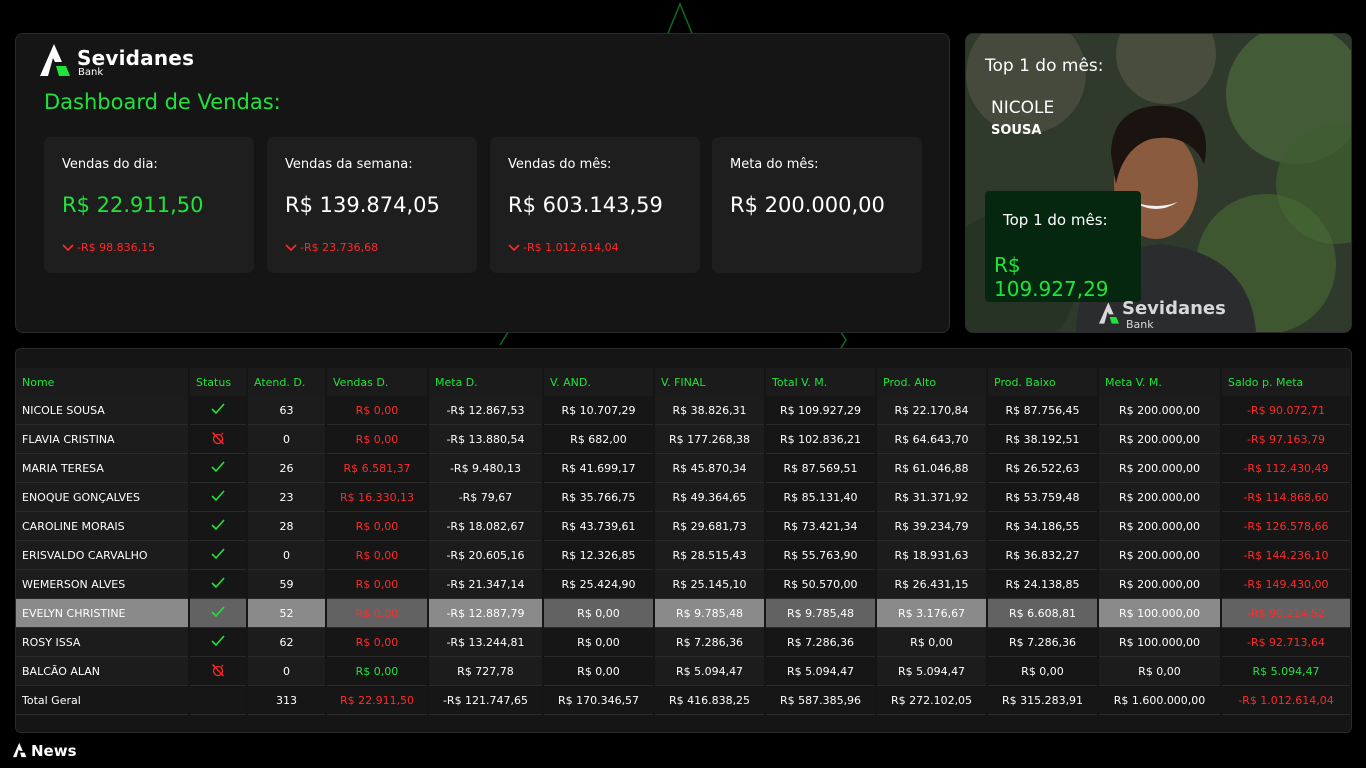  Describe the element at coordinates (932, 439) in the screenshot. I see `cell-alto: R$ 64.643,70` at that location.